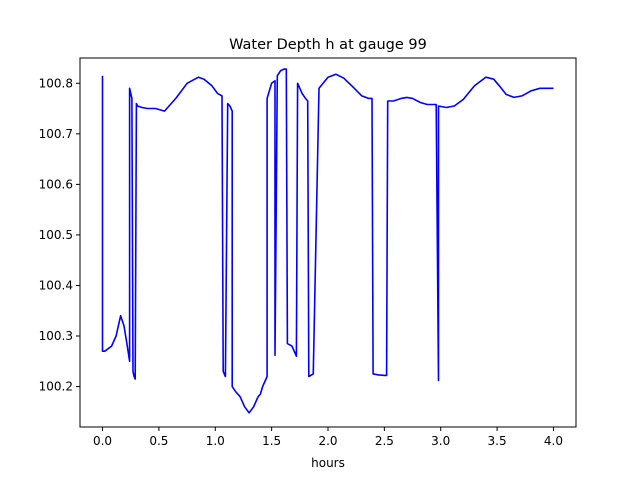 The width and height of the screenshot is (640, 480). Describe the element at coordinates (56, 83) in the screenshot. I see `y-tick-label: 100.8` at that location.